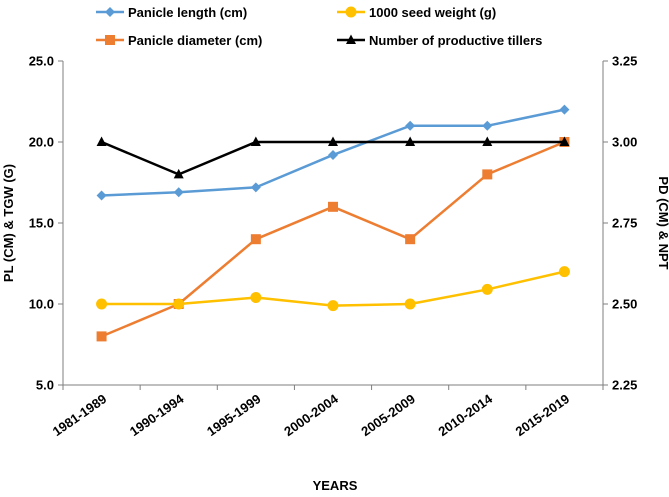  Describe the element at coordinates (234, 415) in the screenshot. I see `x-tick-label: 1995-1999` at that location.